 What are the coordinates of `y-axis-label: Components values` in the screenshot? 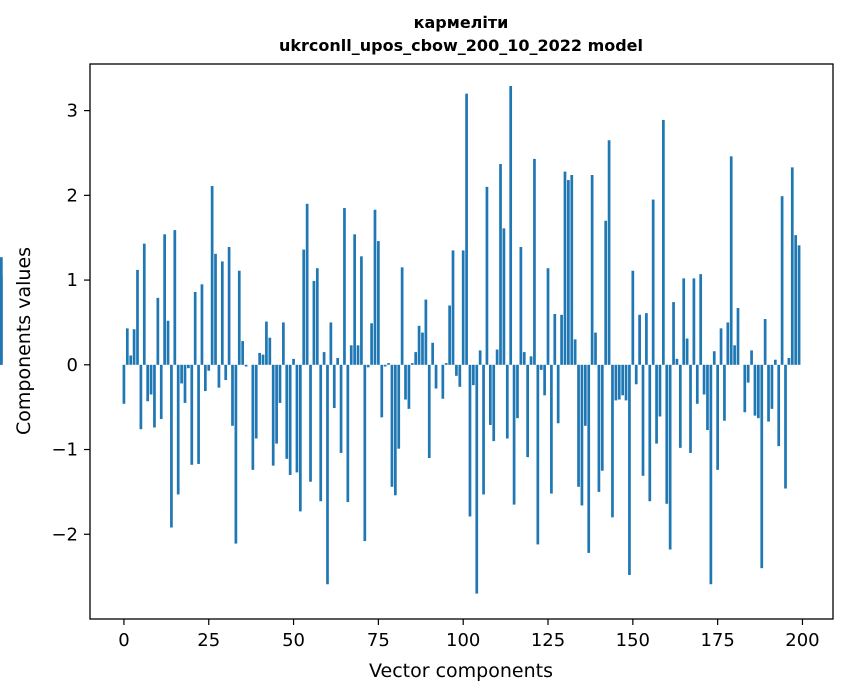 It's located at (24, 341).